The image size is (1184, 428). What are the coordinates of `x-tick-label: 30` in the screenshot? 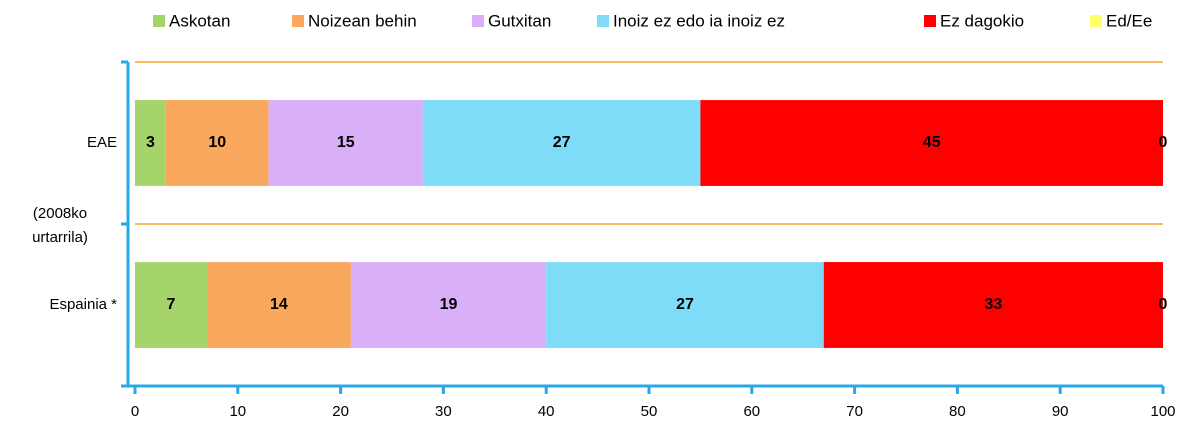 It's located at (443, 411).